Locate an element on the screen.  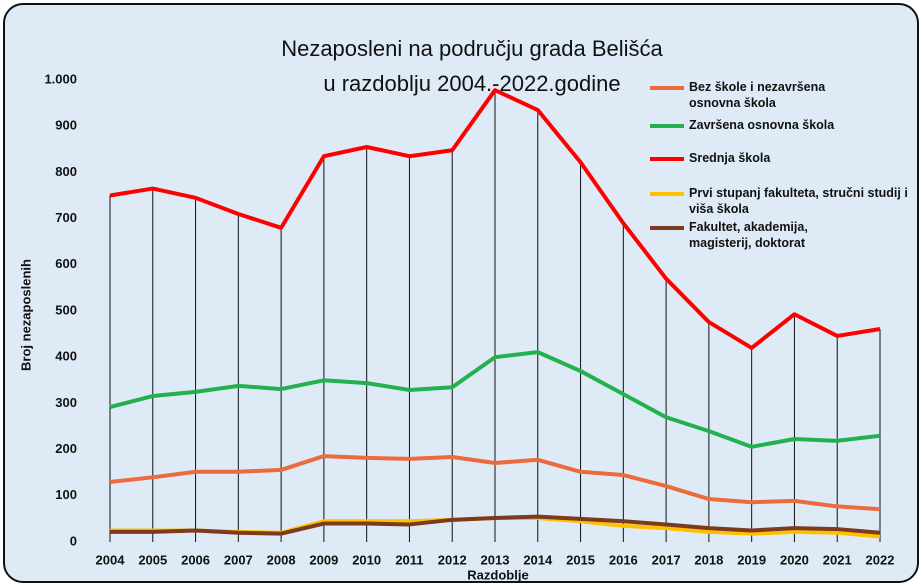
x-tick-label: 2011 is located at coordinates (409, 559).